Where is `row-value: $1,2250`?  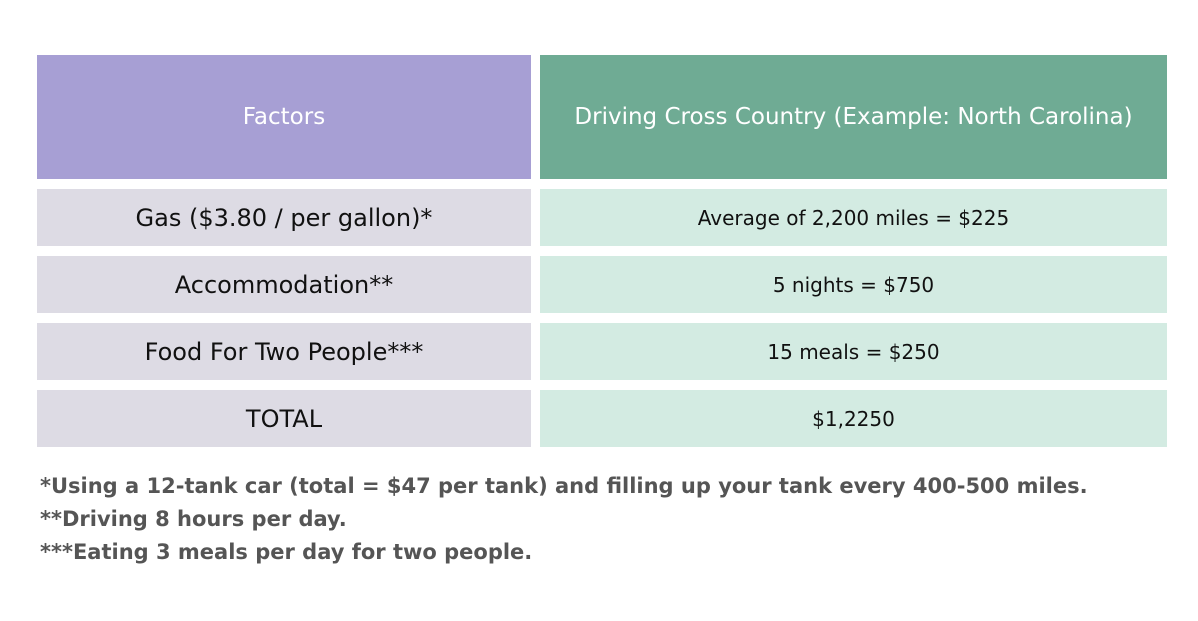 row-value: $1,2250 is located at coordinates (853, 418).